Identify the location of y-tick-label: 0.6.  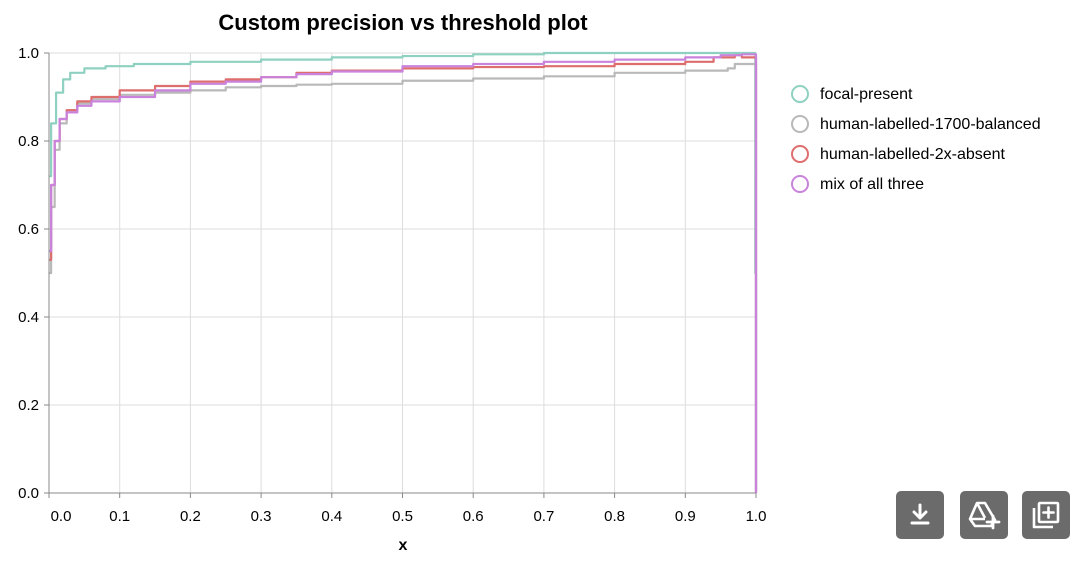
(28, 229).